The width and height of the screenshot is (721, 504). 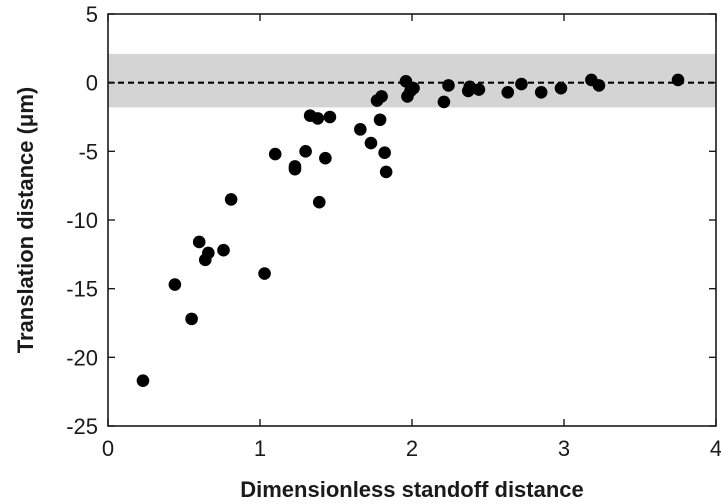 What do you see at coordinates (82, 426) in the screenshot?
I see `y-tick-label: -25` at bounding box center [82, 426].